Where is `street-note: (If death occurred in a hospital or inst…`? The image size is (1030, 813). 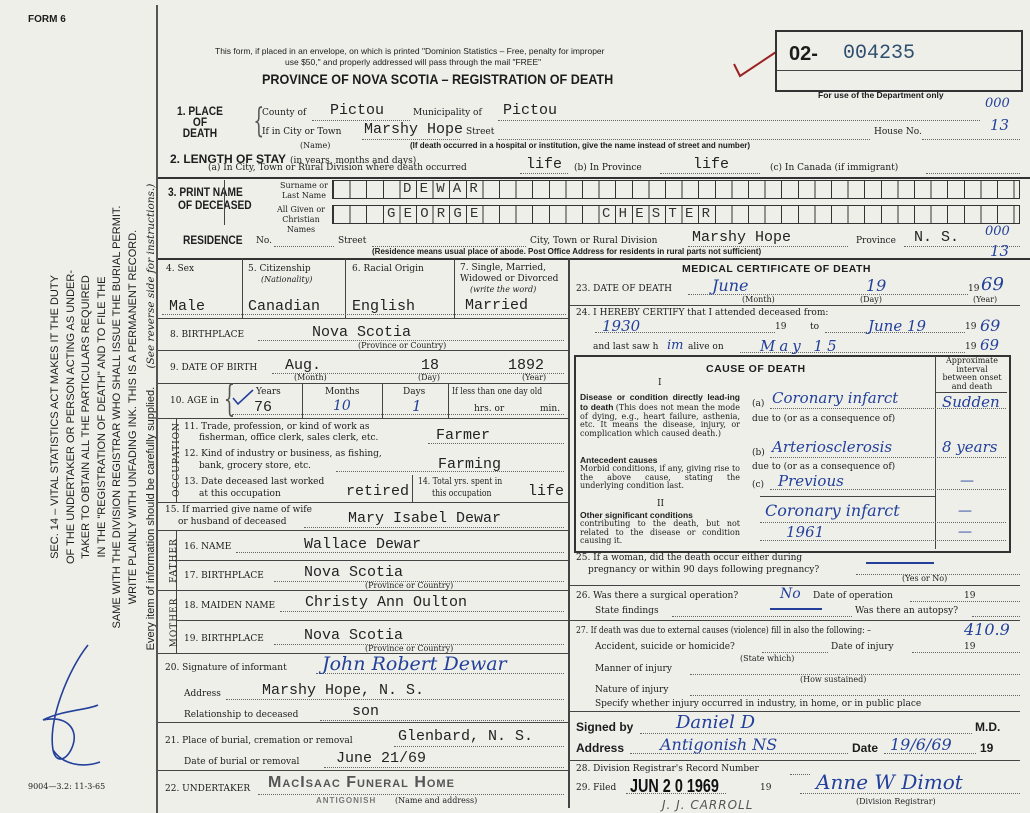 street-note: (If death occurred in a hospital or inst… is located at coordinates (580, 145).